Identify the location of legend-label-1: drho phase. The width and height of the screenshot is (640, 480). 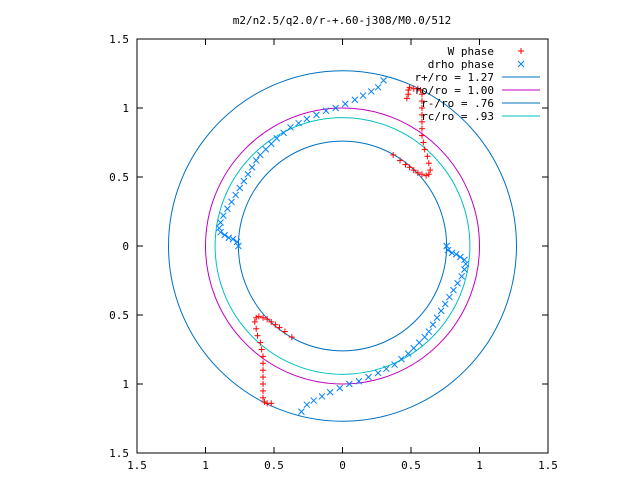
(461, 64).